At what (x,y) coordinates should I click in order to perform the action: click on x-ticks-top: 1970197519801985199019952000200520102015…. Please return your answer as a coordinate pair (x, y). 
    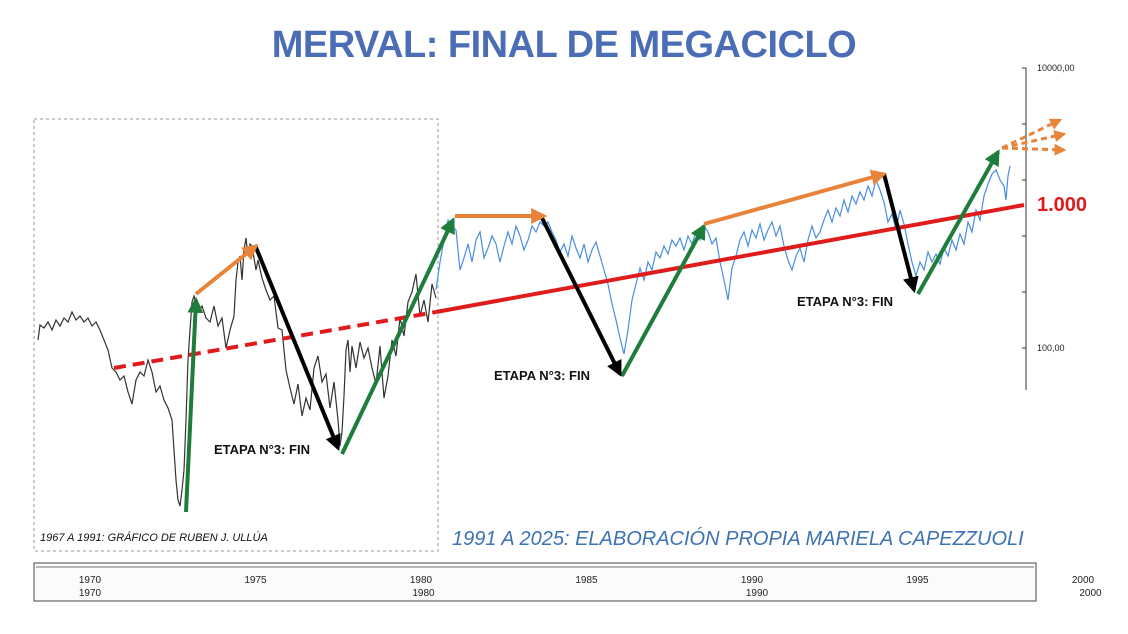
    Looking at the image, I should click on (587, 580).